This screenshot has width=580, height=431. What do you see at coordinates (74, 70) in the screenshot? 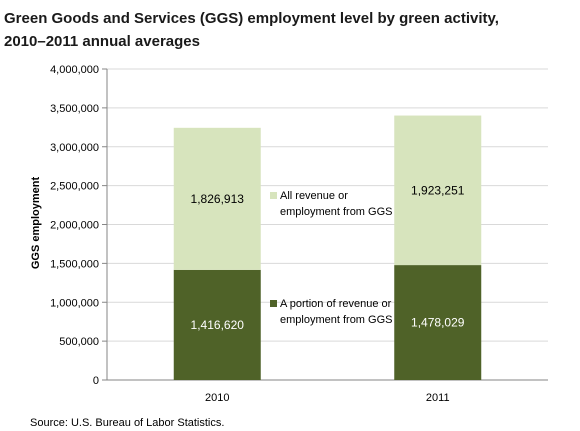
I see `y-tick-label: 4,000,000` at bounding box center [74, 70].